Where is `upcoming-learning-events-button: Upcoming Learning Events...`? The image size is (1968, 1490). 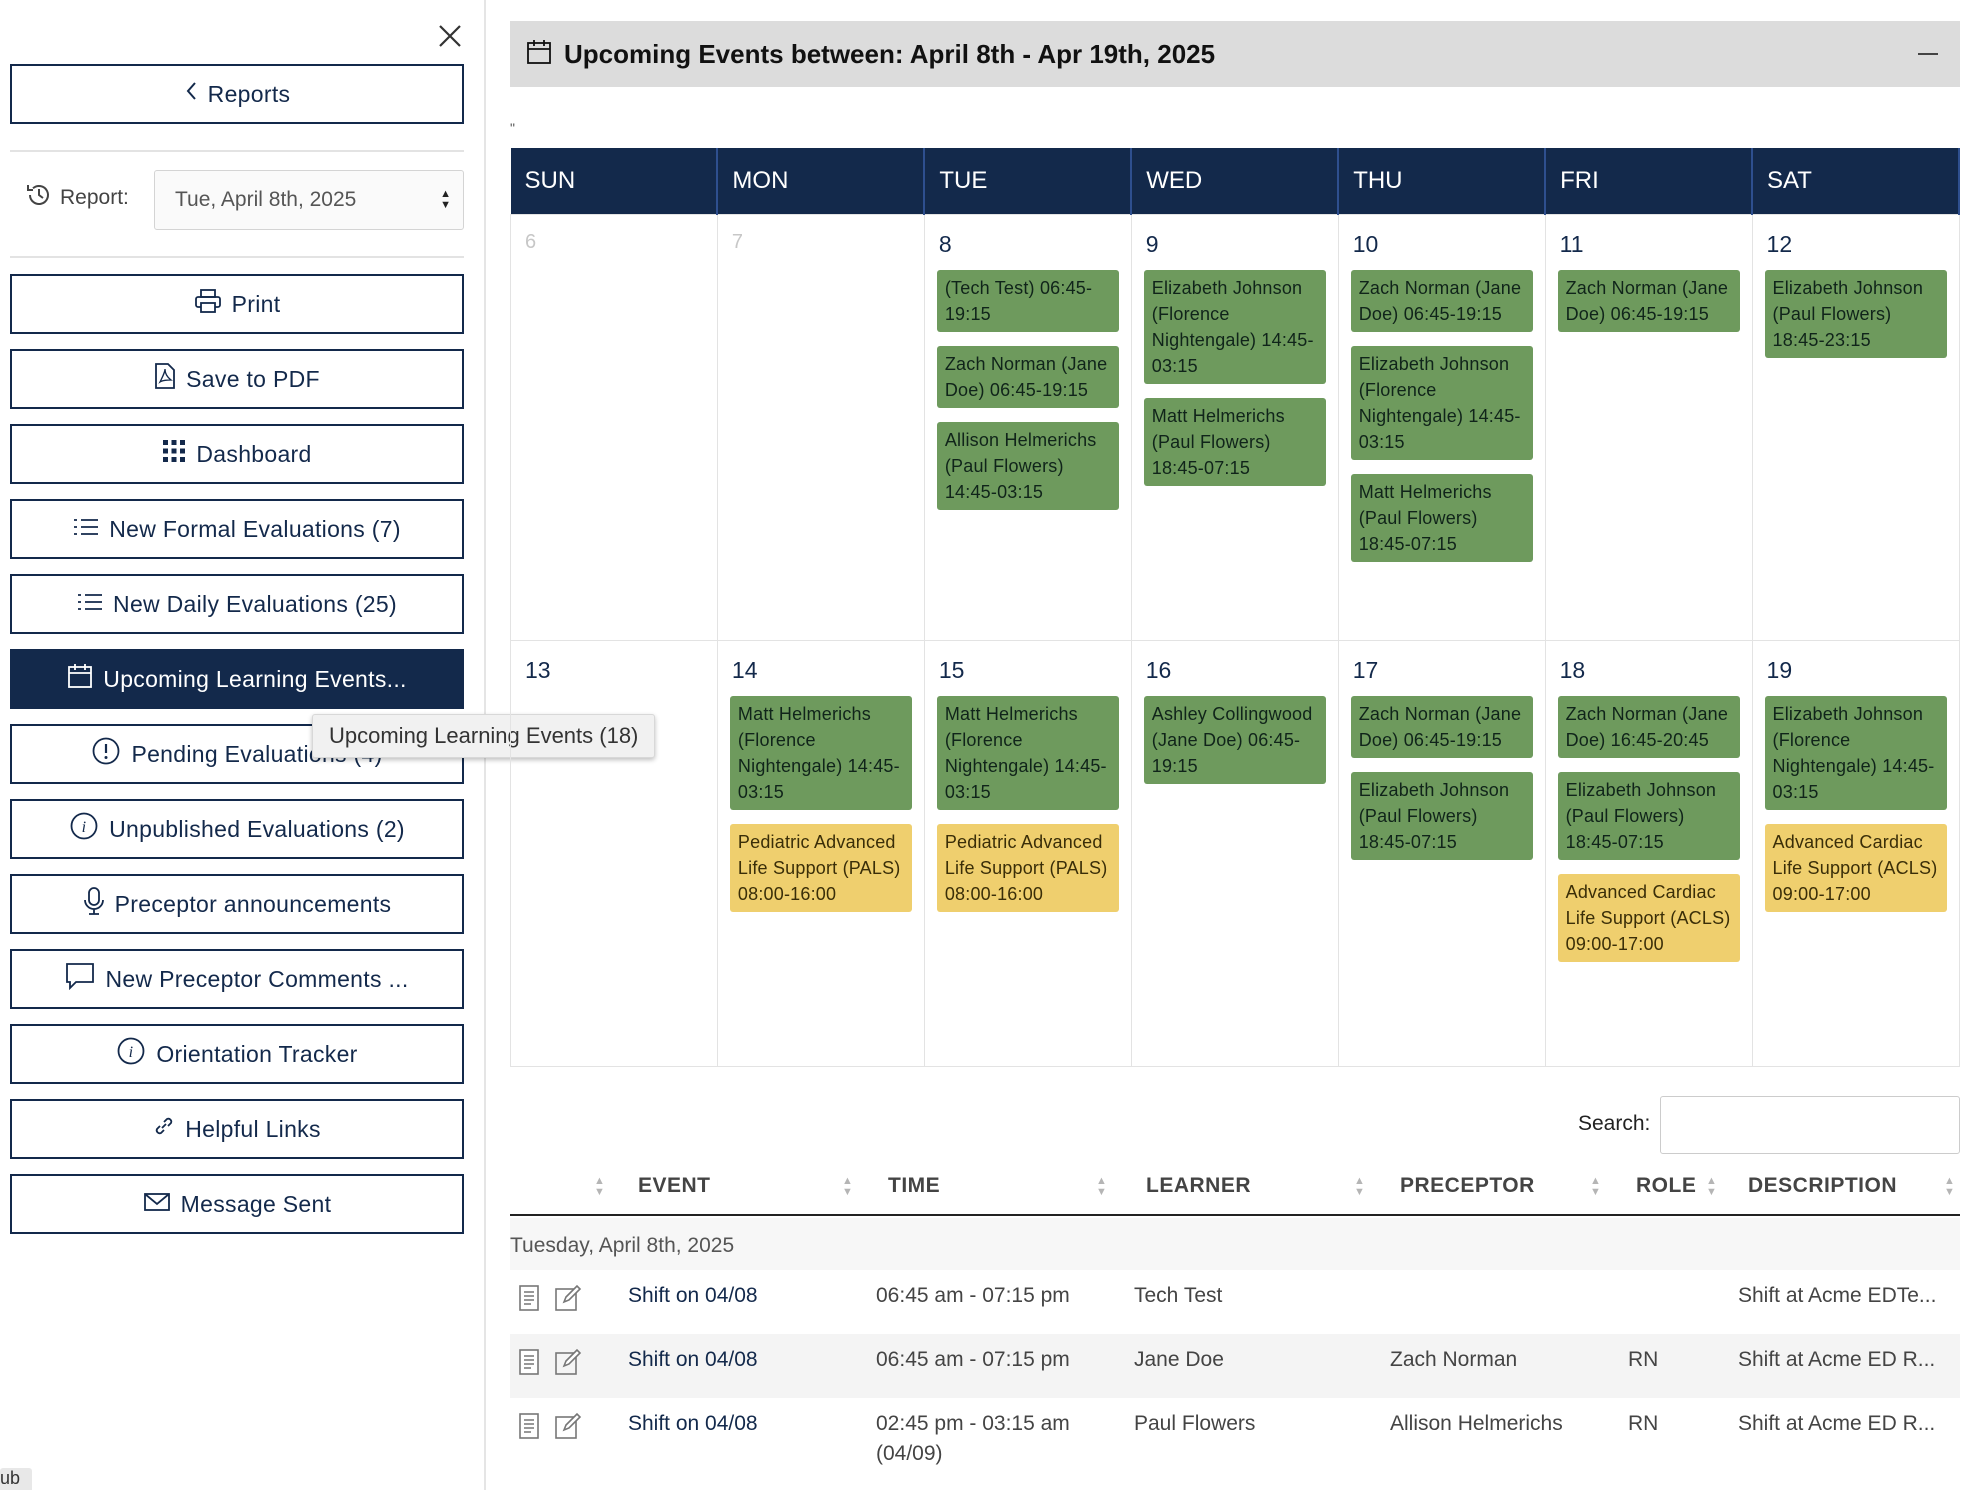 upcoming-learning-events-button: Upcoming Learning Events... is located at coordinates (237, 679).